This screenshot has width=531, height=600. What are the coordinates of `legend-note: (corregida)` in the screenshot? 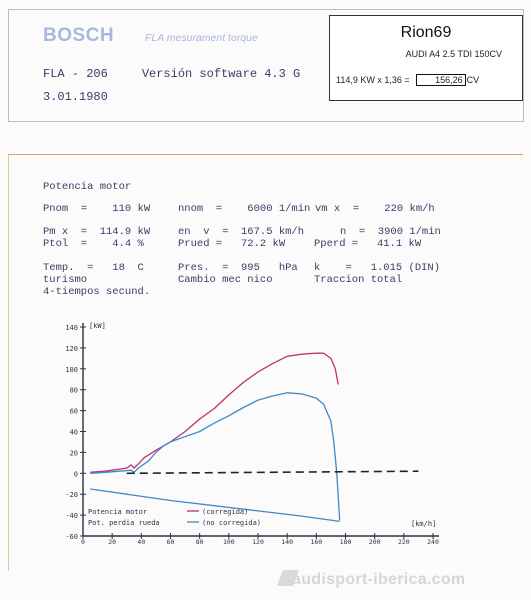 It's located at (225, 512).